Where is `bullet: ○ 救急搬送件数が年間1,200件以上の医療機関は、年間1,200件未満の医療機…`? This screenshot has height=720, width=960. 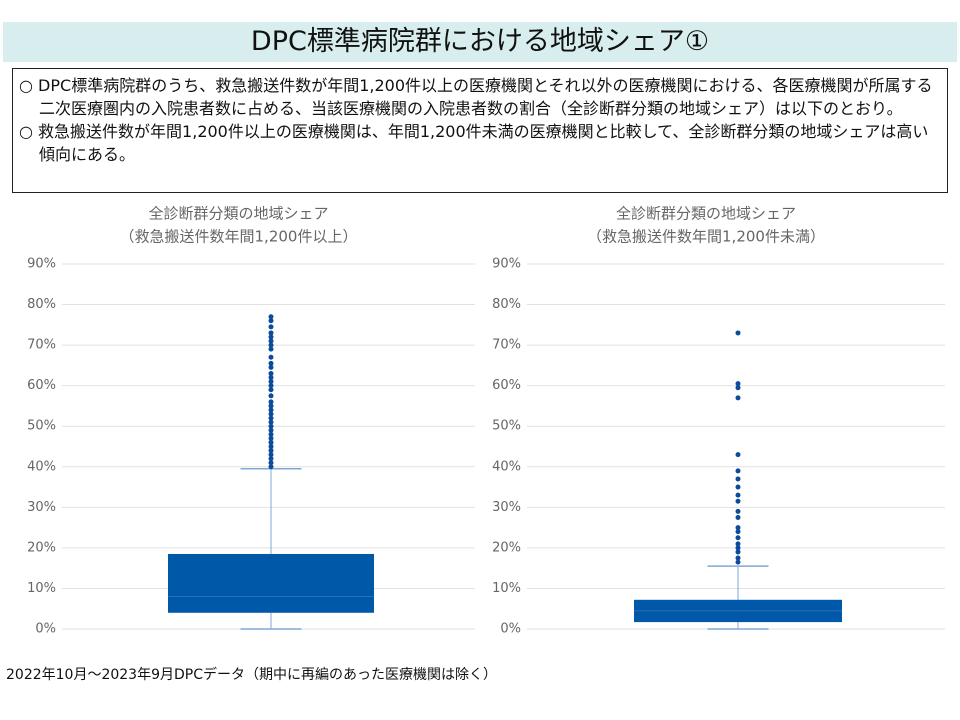 bullet: ○ 救急搬送件数が年間1,200件以上の医療機関は、年間1,200件未満の医療機… is located at coordinates (474, 143).